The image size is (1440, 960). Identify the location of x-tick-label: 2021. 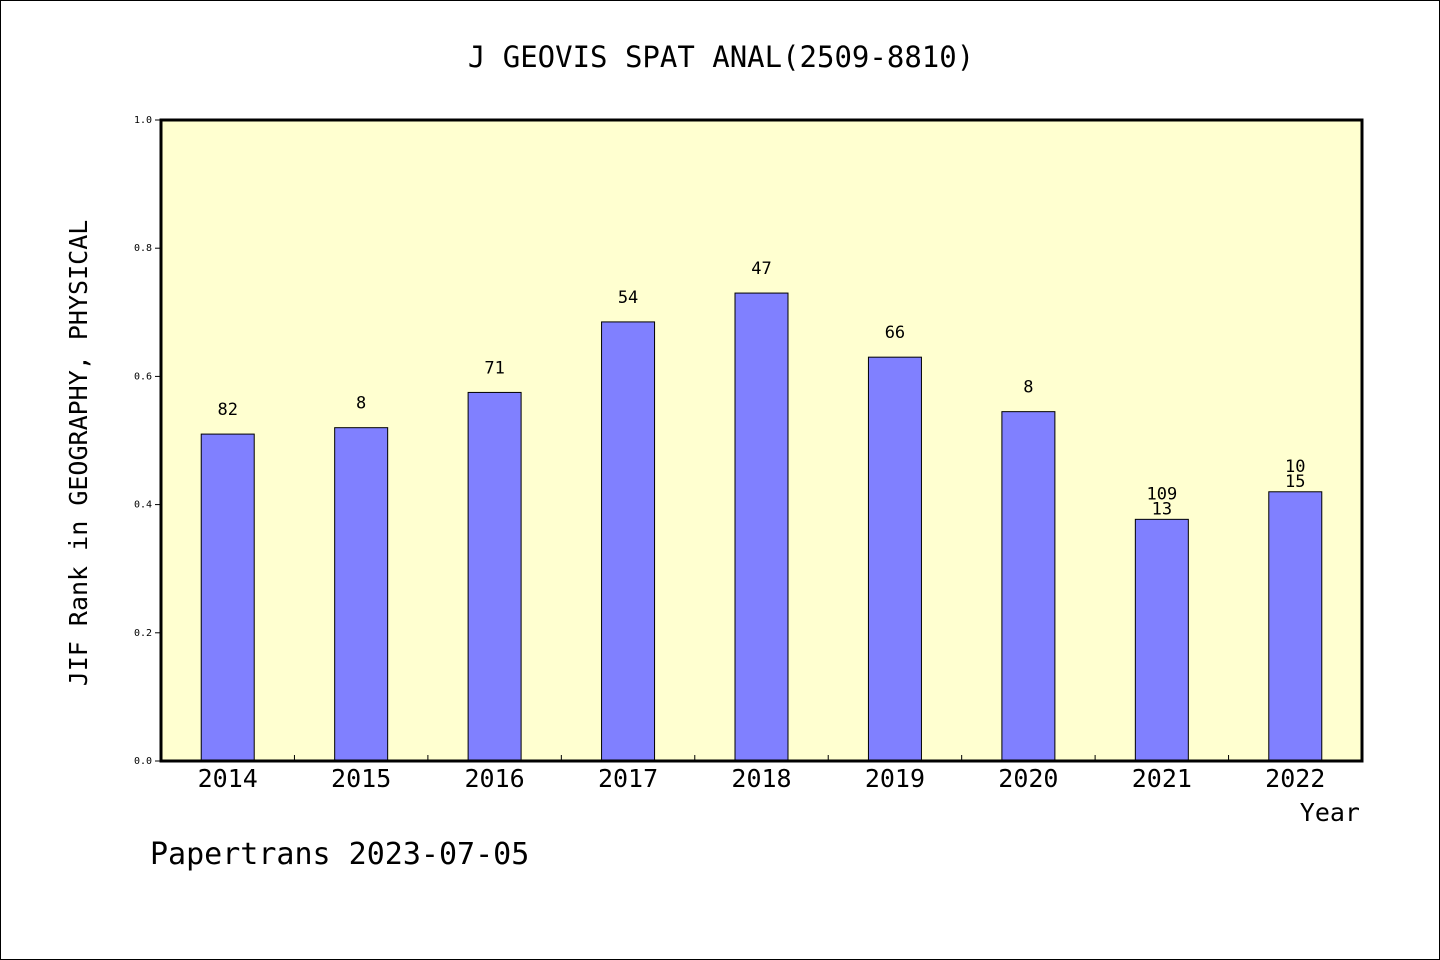
(1162, 778).